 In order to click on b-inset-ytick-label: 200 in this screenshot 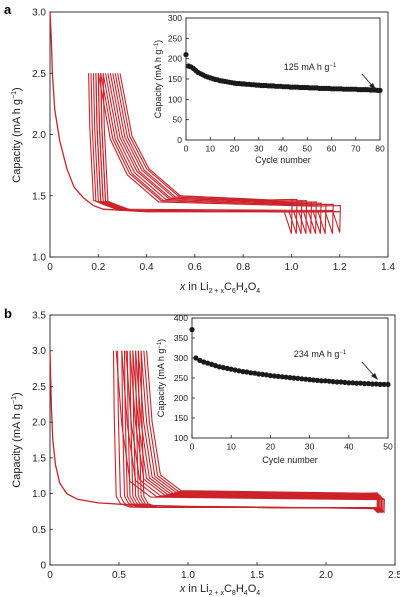, I will do `click(181, 398)`.